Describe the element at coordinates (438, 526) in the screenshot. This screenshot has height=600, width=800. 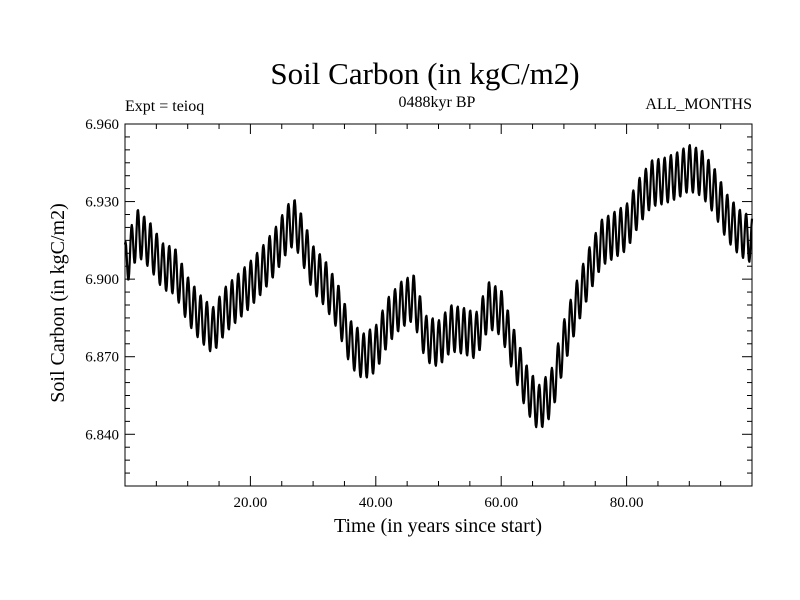
I see `x-axis-label: Time (in years since start)` at that location.